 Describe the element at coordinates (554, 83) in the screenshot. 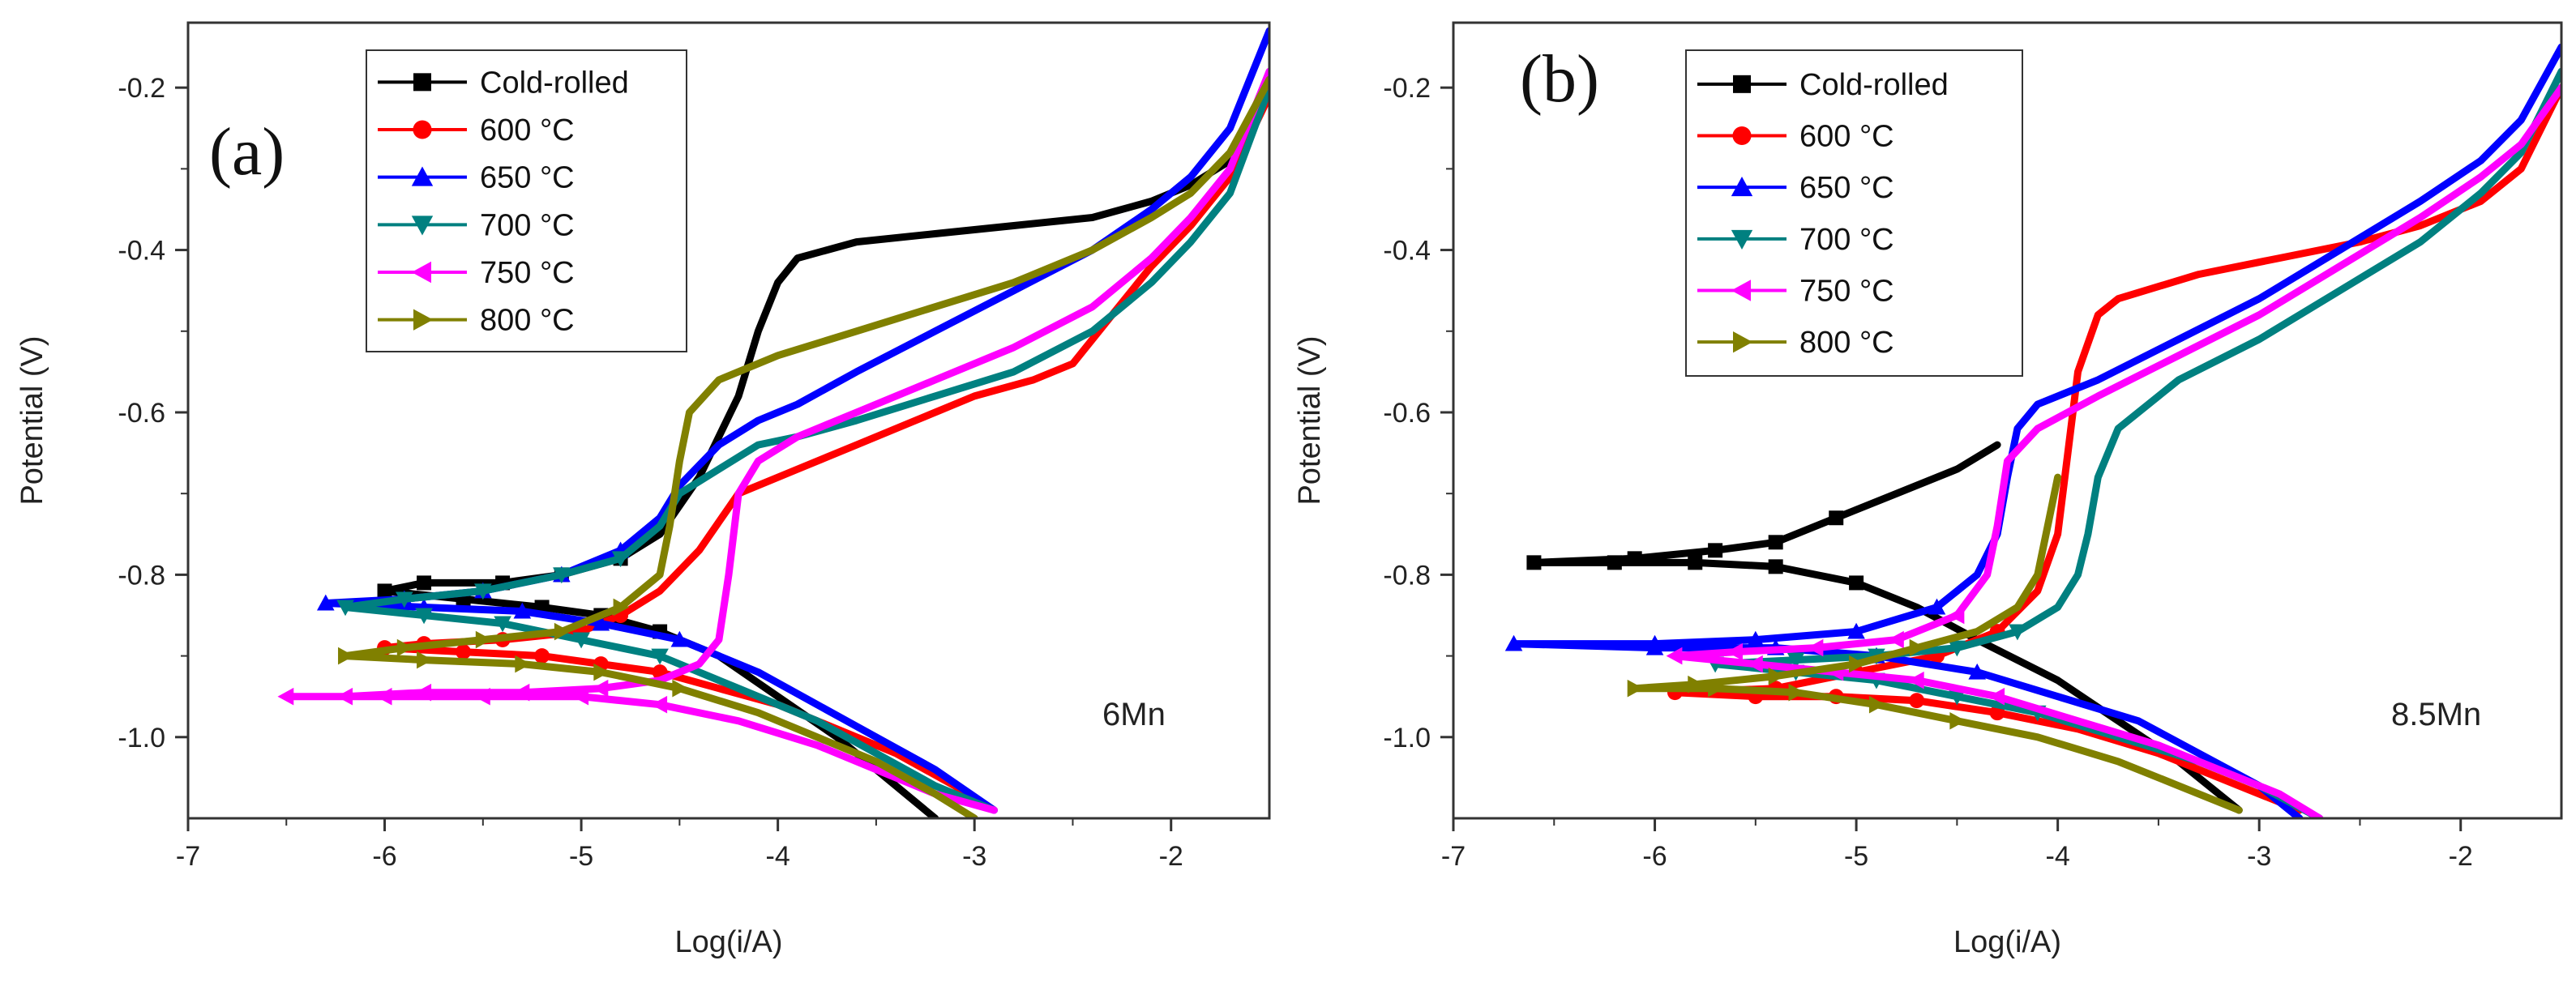

I see `legend-label-0: Cold-rolled` at that location.